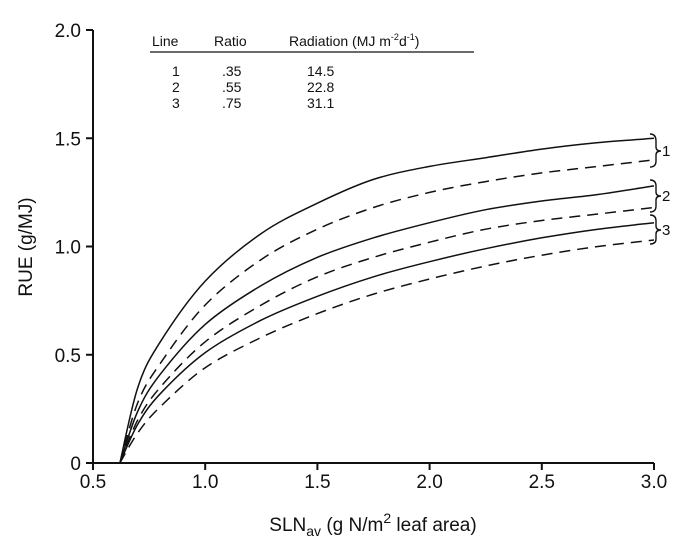 Image resolution: width=673 pixels, height=541 pixels. Describe the element at coordinates (417, 41) in the screenshot. I see `legend-header-paren: )` at that location.